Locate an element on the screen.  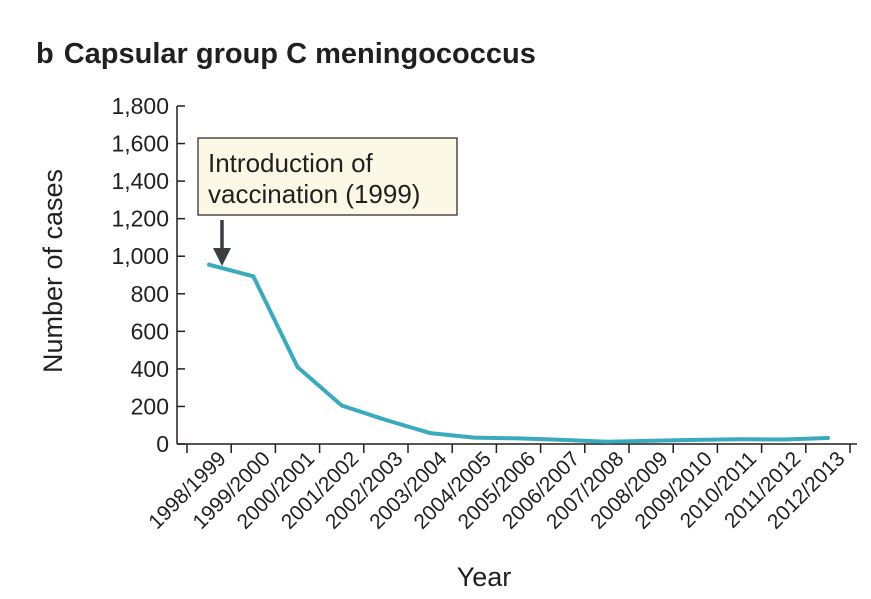
chart-title: b Capsular group C meningococcus is located at coordinates (286, 54).